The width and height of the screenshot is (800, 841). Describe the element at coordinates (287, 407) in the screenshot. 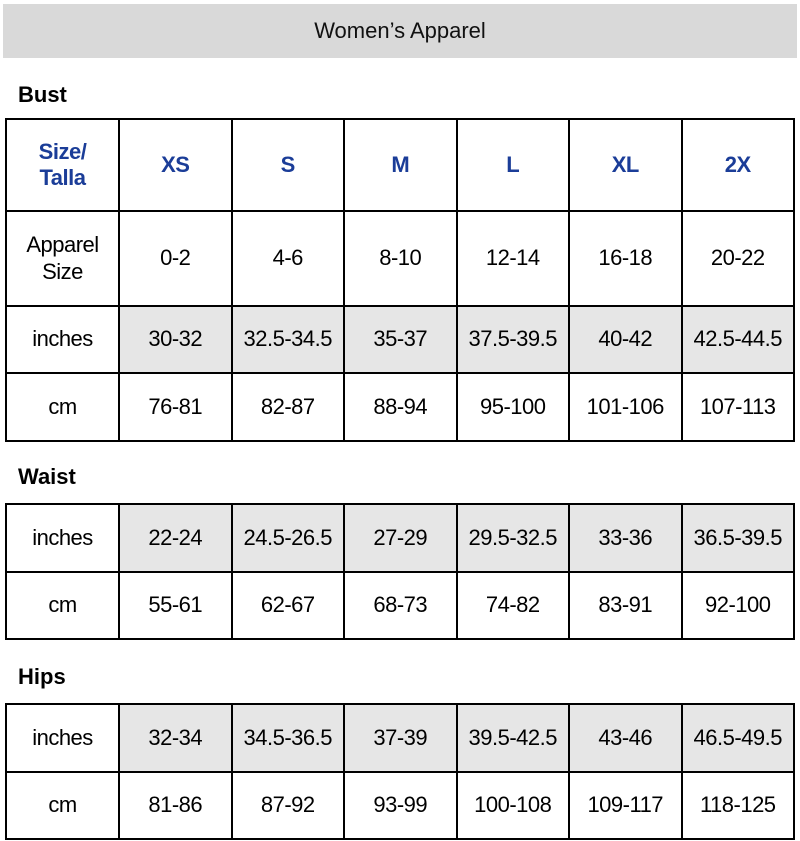

I see `table-cell: 82-87` at that location.